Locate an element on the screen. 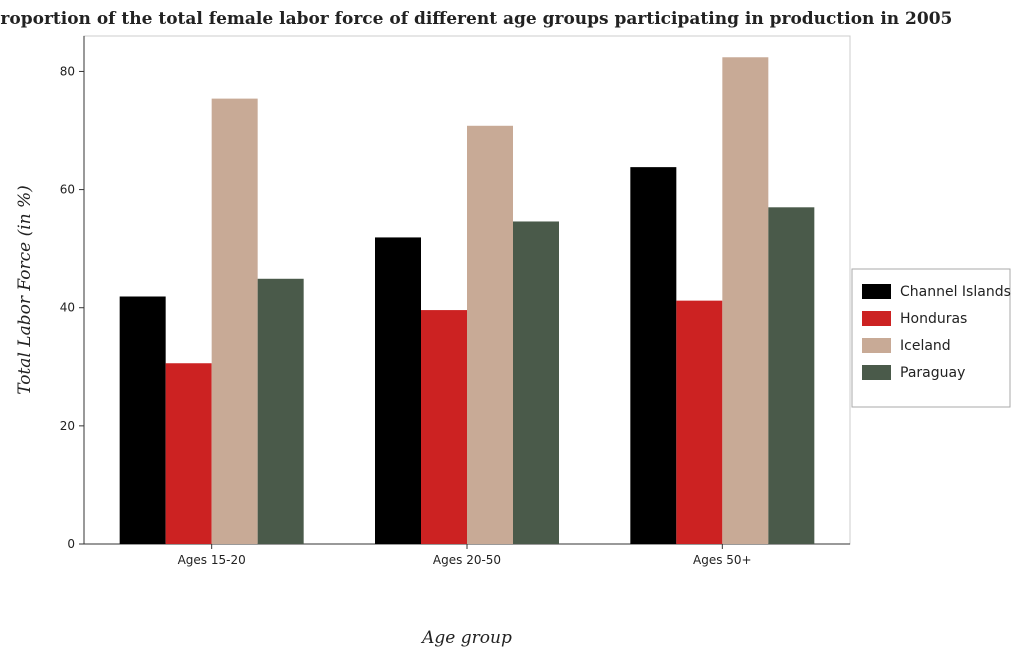 This screenshot has height=650, width=1019. x-axis: Ages 15-20 Ages 20-50 Ages 50+ is located at coordinates (467, 555).